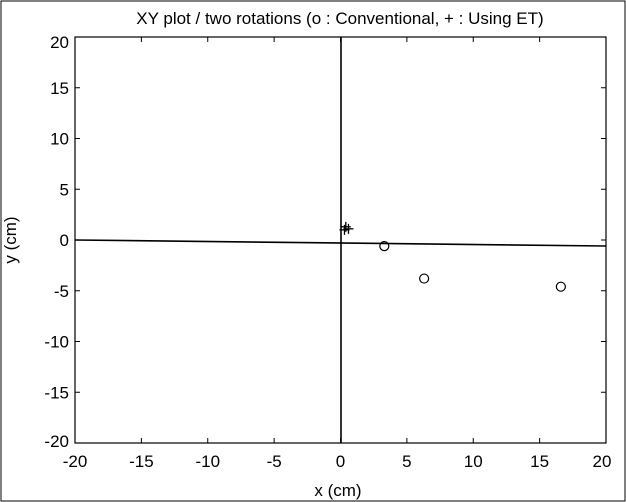  What do you see at coordinates (539, 461) in the screenshot?
I see `x-tick-label: 15` at bounding box center [539, 461].